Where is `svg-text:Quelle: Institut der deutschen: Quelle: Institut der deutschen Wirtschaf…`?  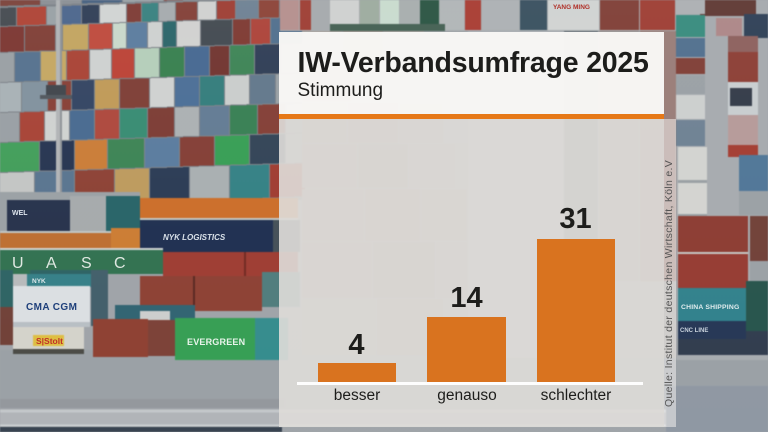 svg-text:Quelle: Institut der deutschen: Quelle: Institut der deutschen Wirtschaf… is located at coordinates (669, 283).